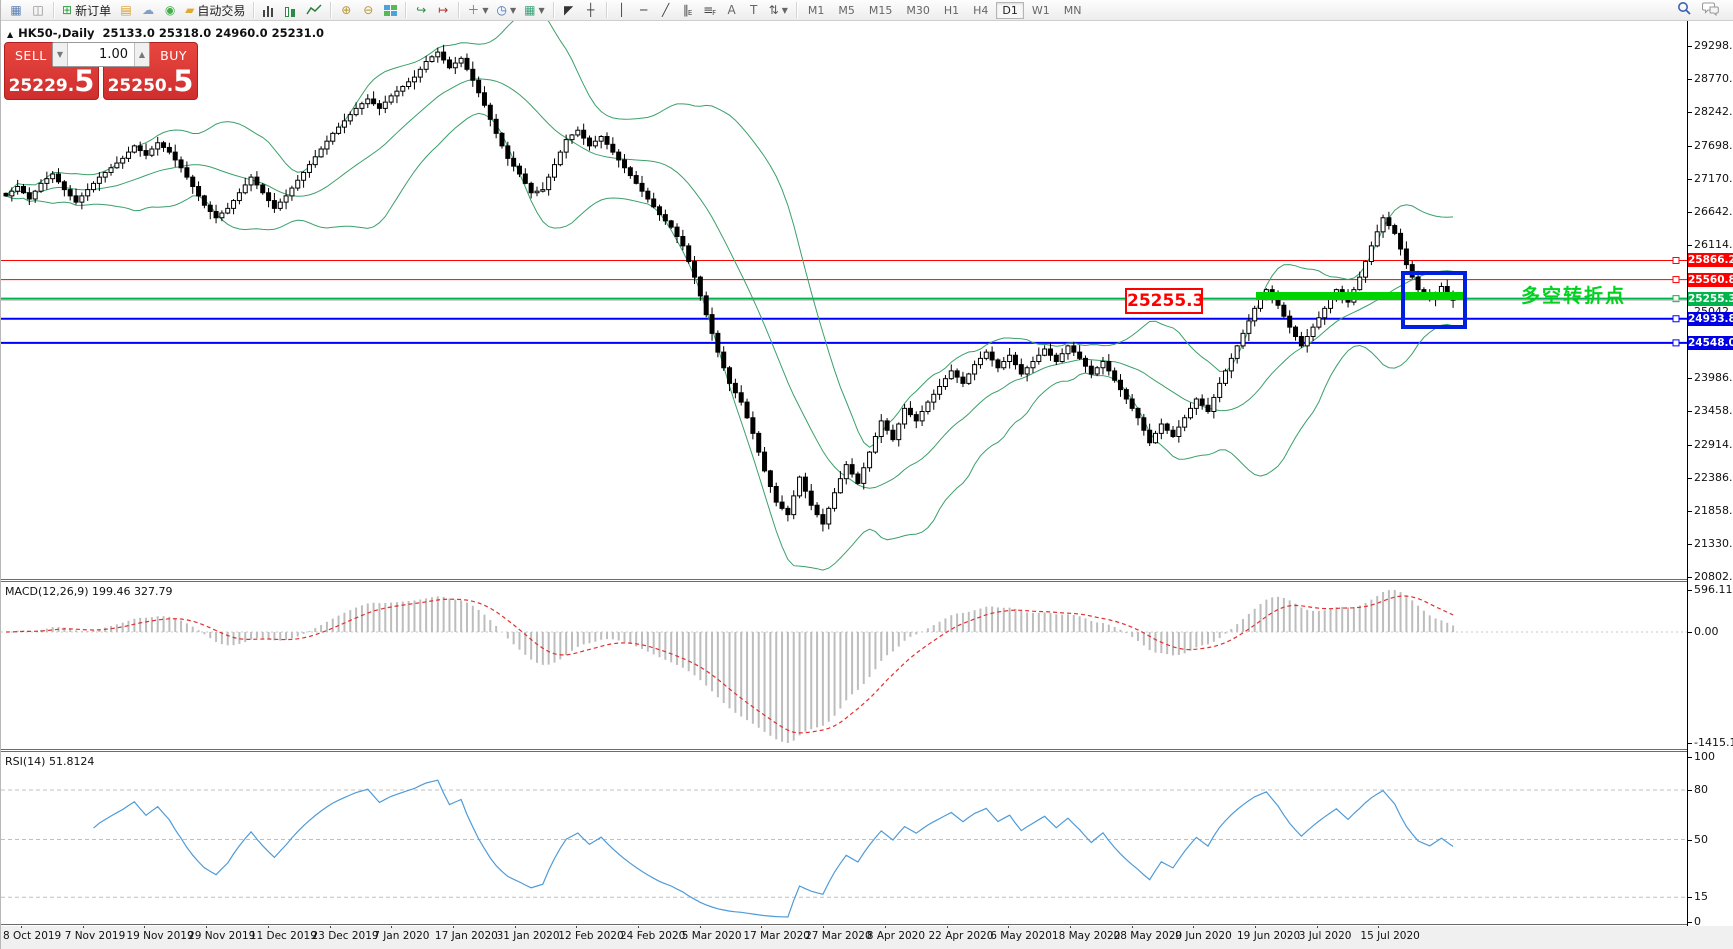 The image size is (1733, 949). Describe the element at coordinates (506, 10) in the screenshot. I see `periods-icon: ◷ ▼` at that location.